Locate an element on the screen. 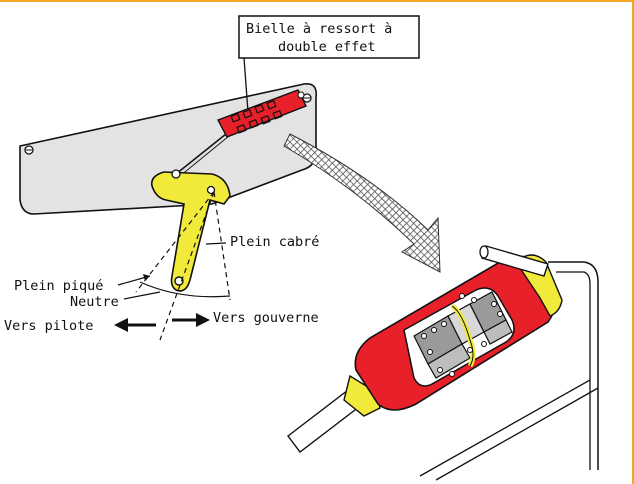 This screenshot has width=634, height=484. frame-rod-diagonal is located at coordinates (505, 428).